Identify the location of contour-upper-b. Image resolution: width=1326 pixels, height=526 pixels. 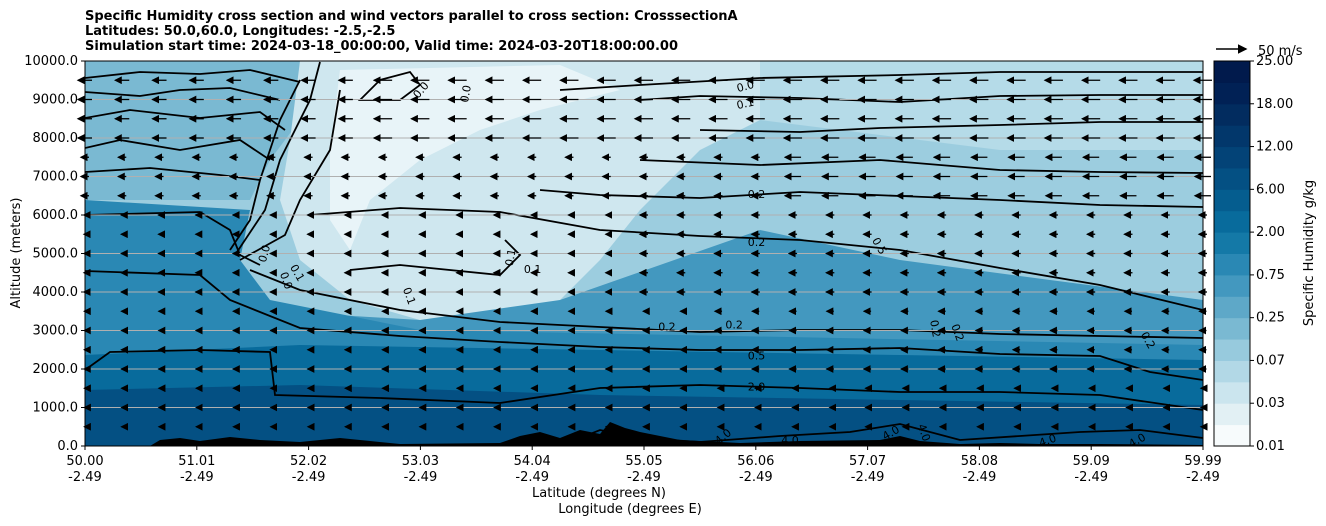
(183, 94).